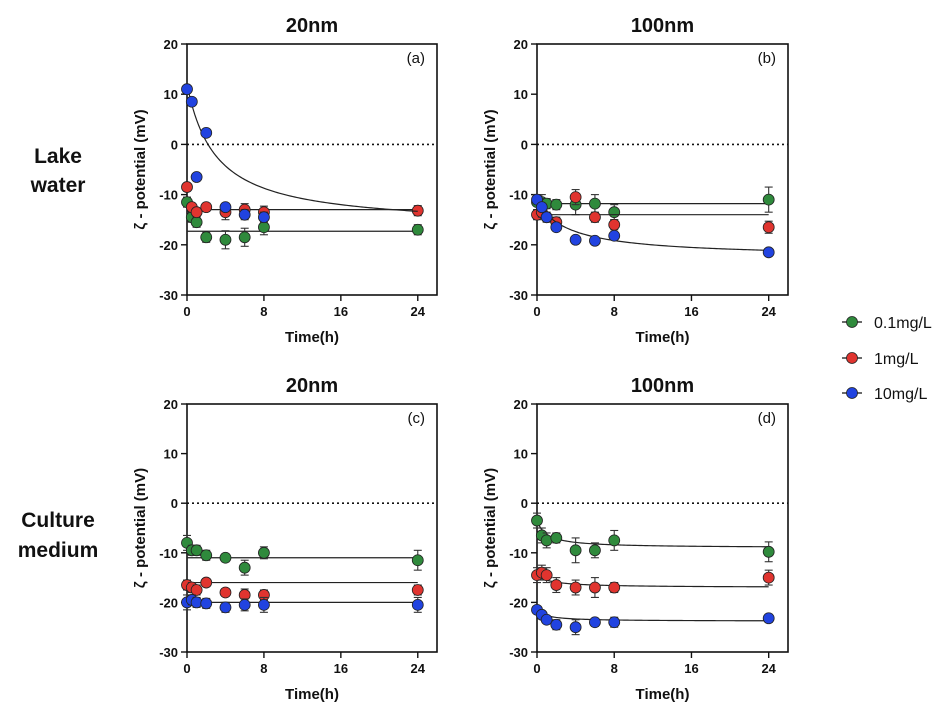 Image resolution: width=952 pixels, height=713 pixels. What do you see at coordinates (884, 394) in the screenshot?
I see `legend-item-10mg/L: 10mg/L` at bounding box center [884, 394].